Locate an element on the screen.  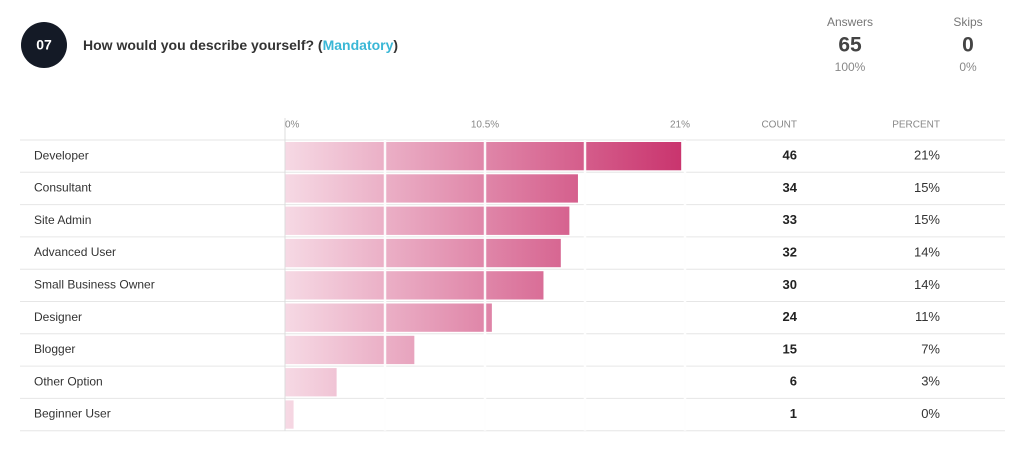
row-label: Designer is located at coordinates (58, 317).